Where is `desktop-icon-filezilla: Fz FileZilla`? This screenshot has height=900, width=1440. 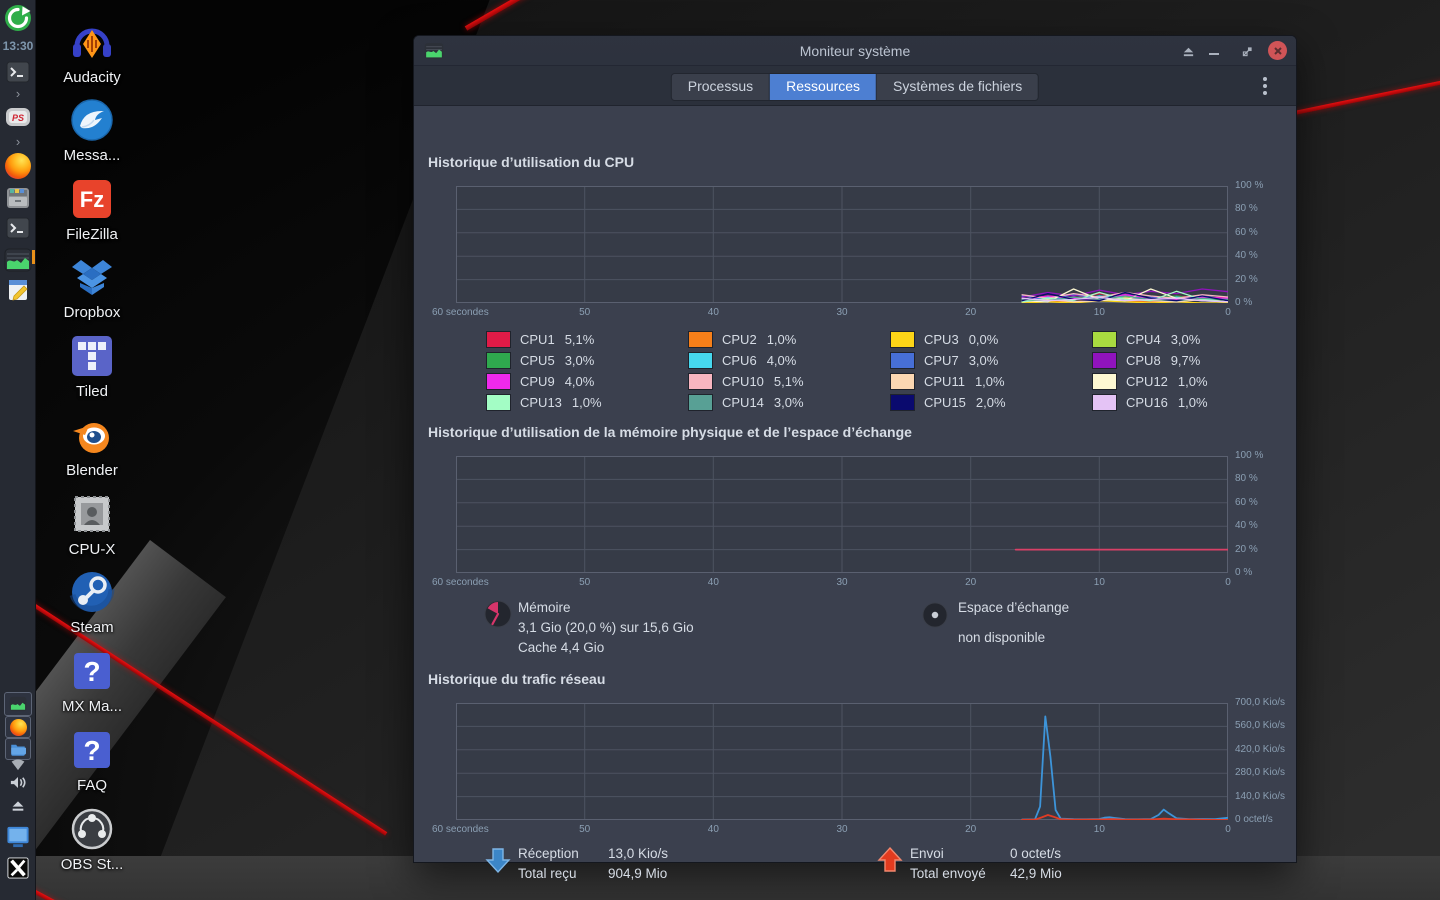
desktop-icon-filezilla: Fz FileZilla is located at coordinates (92, 209).